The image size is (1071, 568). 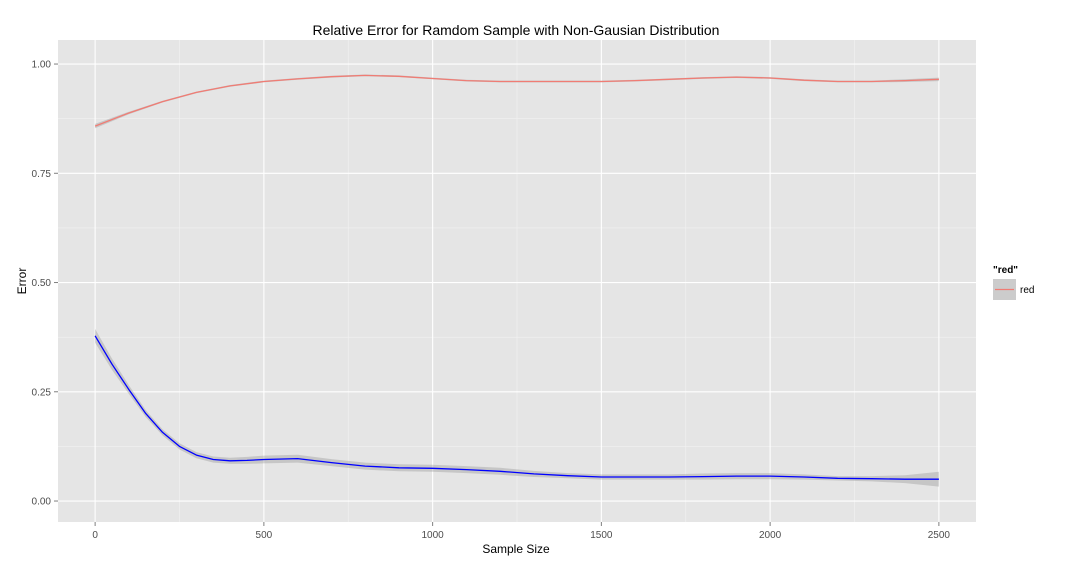 I want to click on x-tick-label: 0, so click(x=95, y=535).